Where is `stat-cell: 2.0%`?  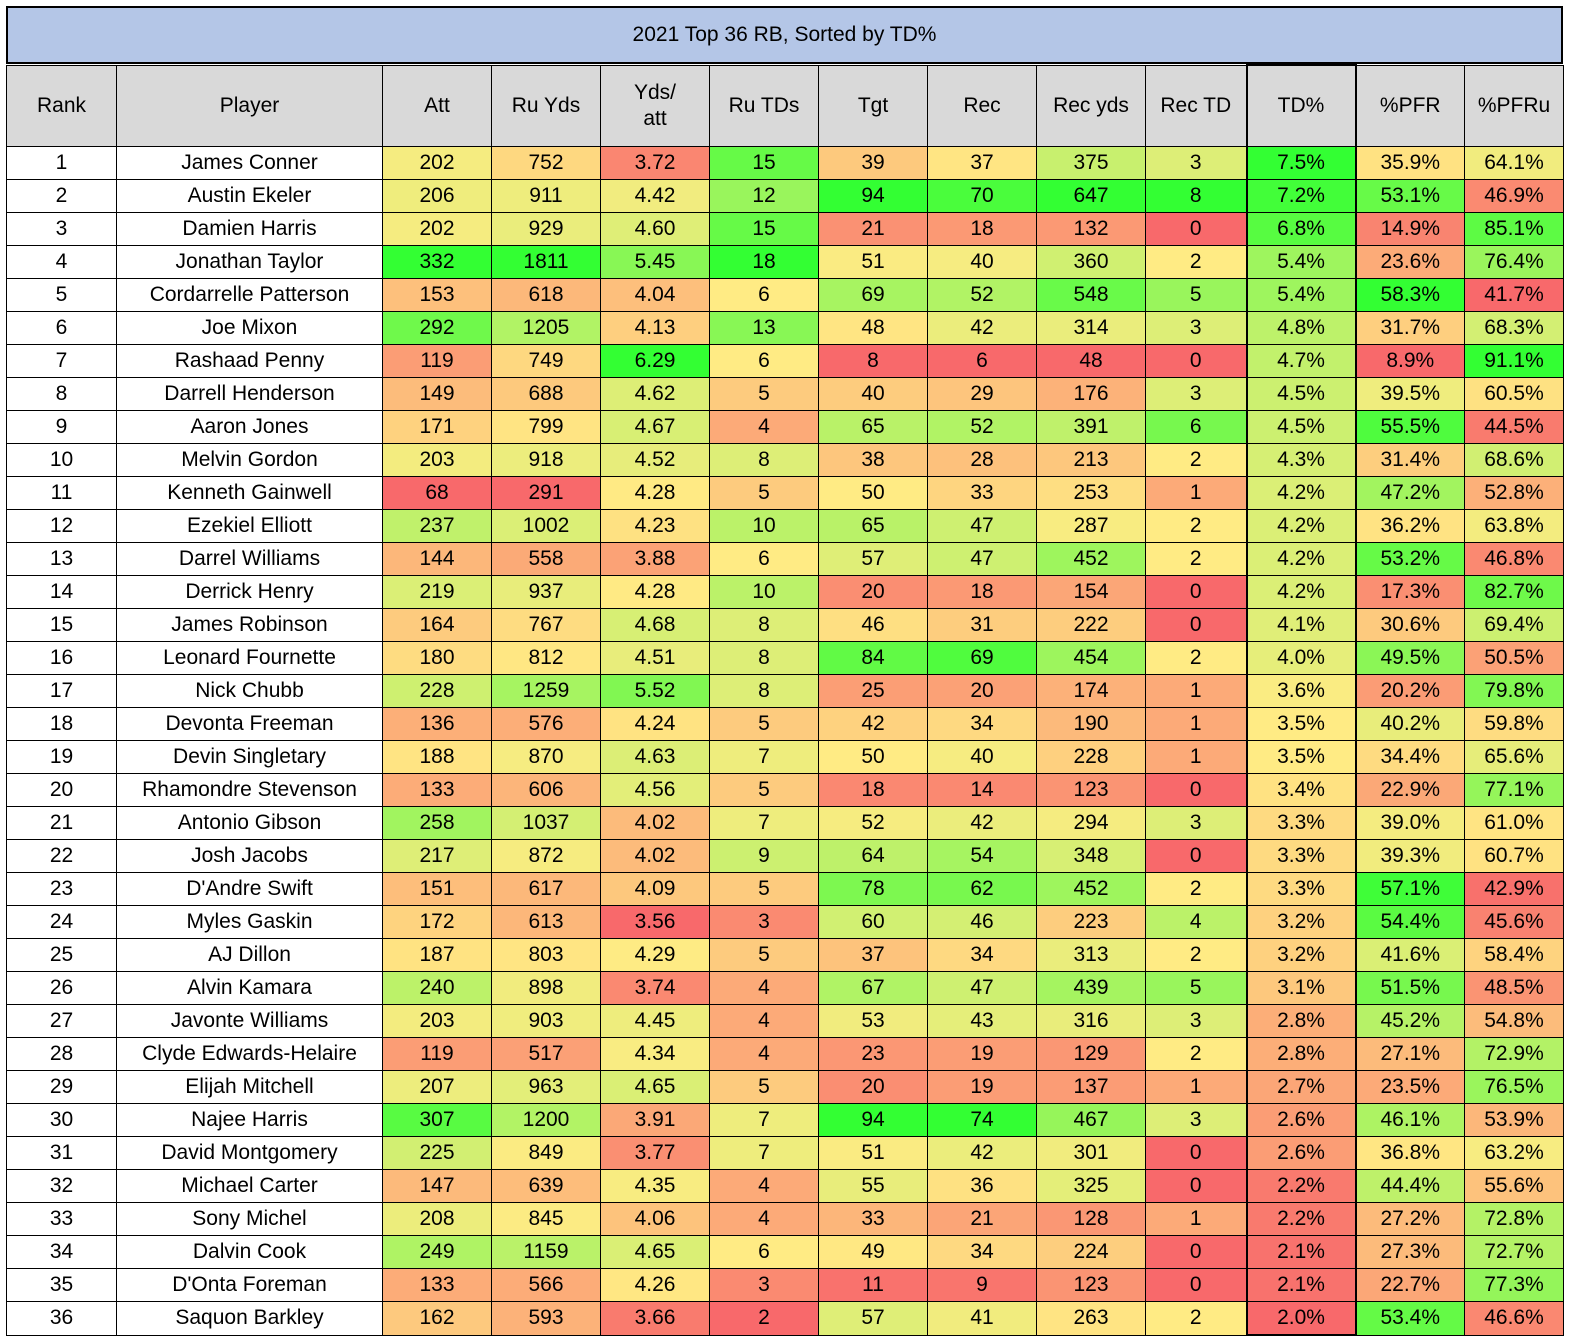 stat-cell: 2.0% is located at coordinates (1301, 1318).